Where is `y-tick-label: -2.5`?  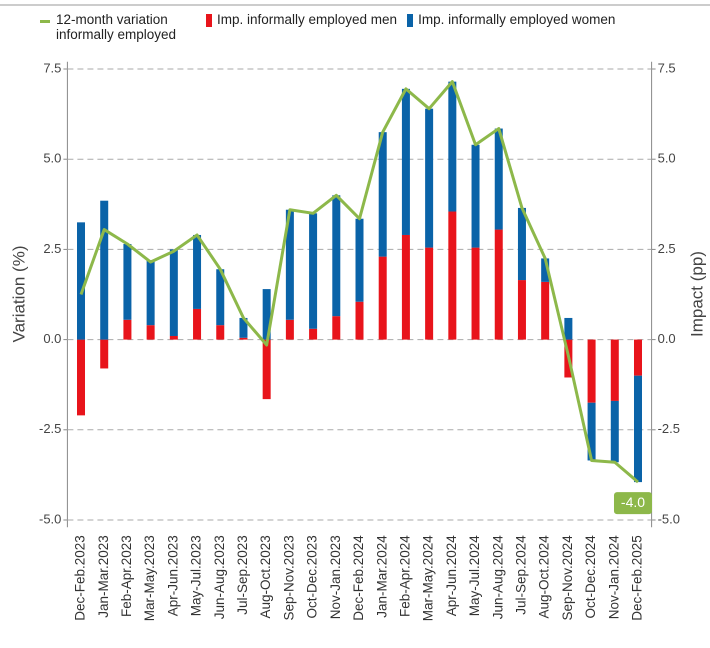
y-tick-label: -2.5 is located at coordinates (50, 428).